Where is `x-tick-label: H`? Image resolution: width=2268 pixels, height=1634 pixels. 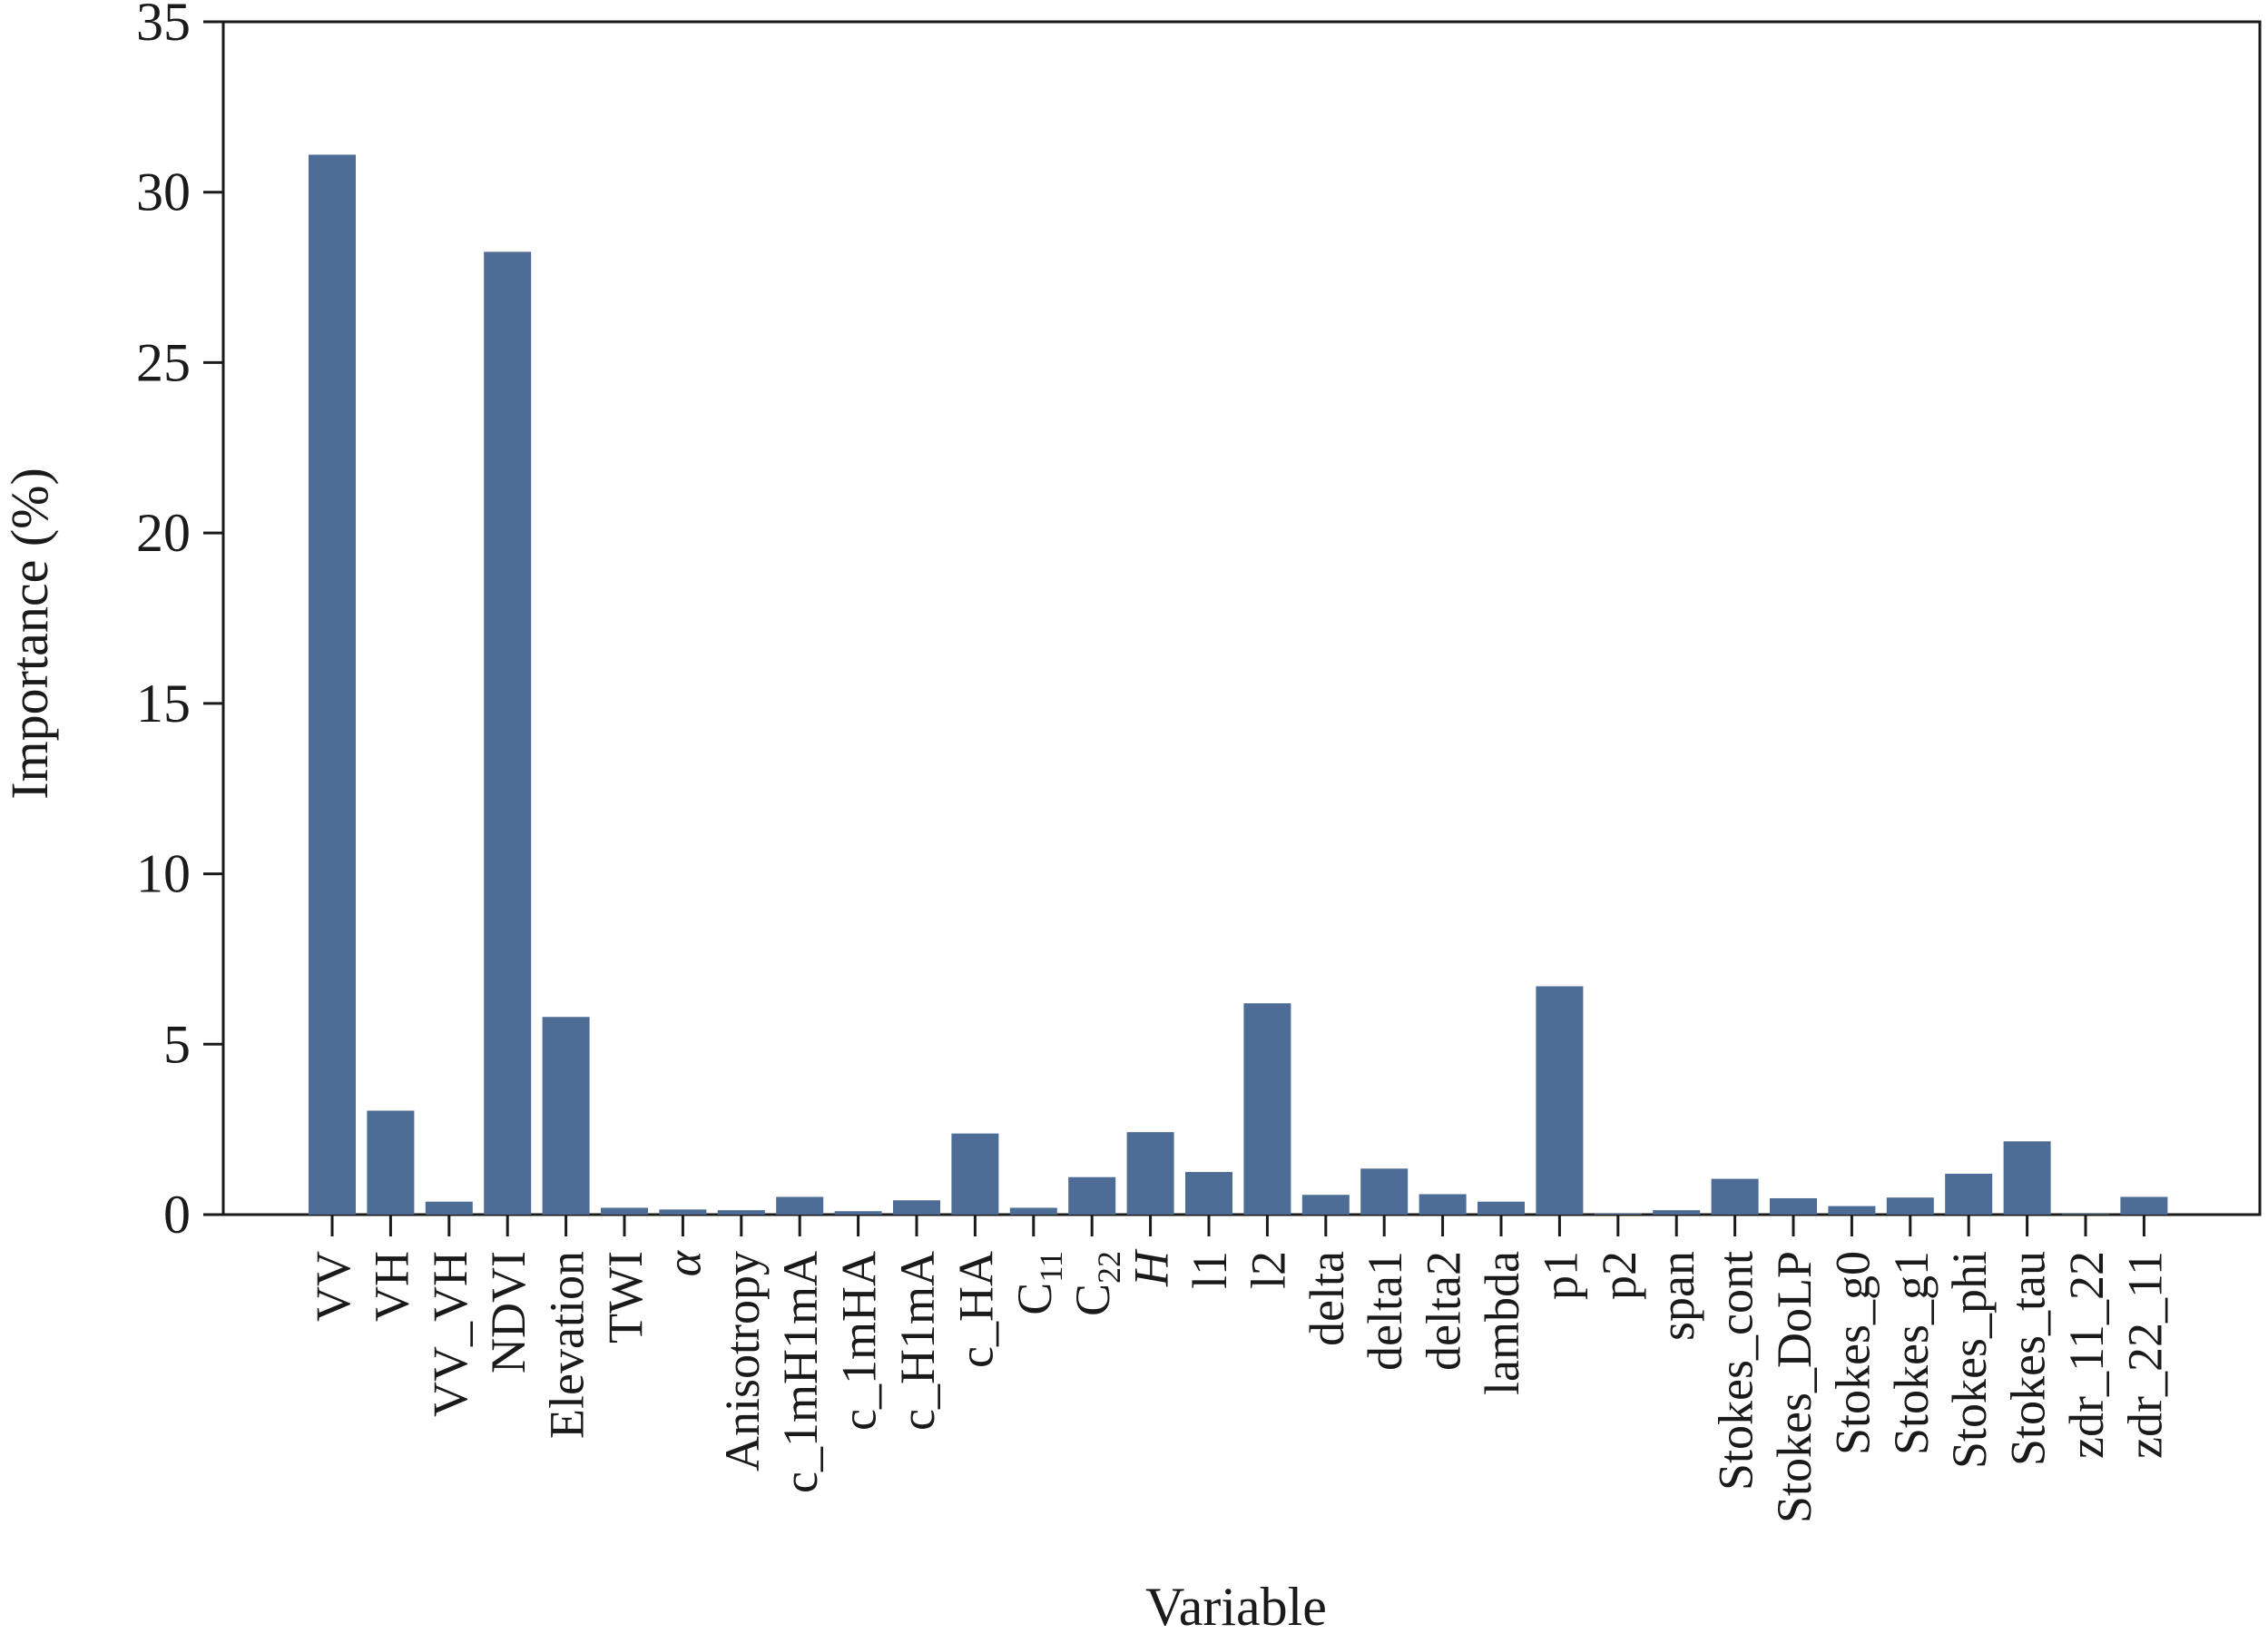
x-tick-label: H is located at coordinates (1151, 1267).